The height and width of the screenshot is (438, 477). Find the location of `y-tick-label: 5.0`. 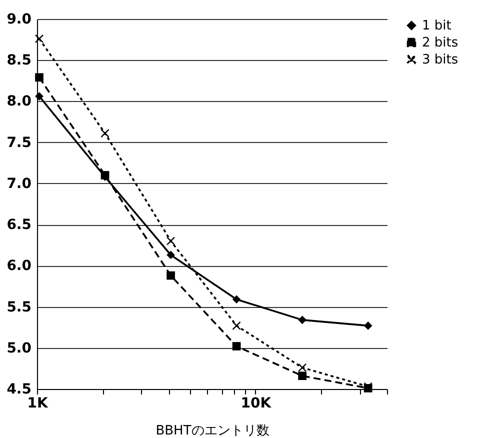

y-tick-label: 5.0 is located at coordinates (19, 348).